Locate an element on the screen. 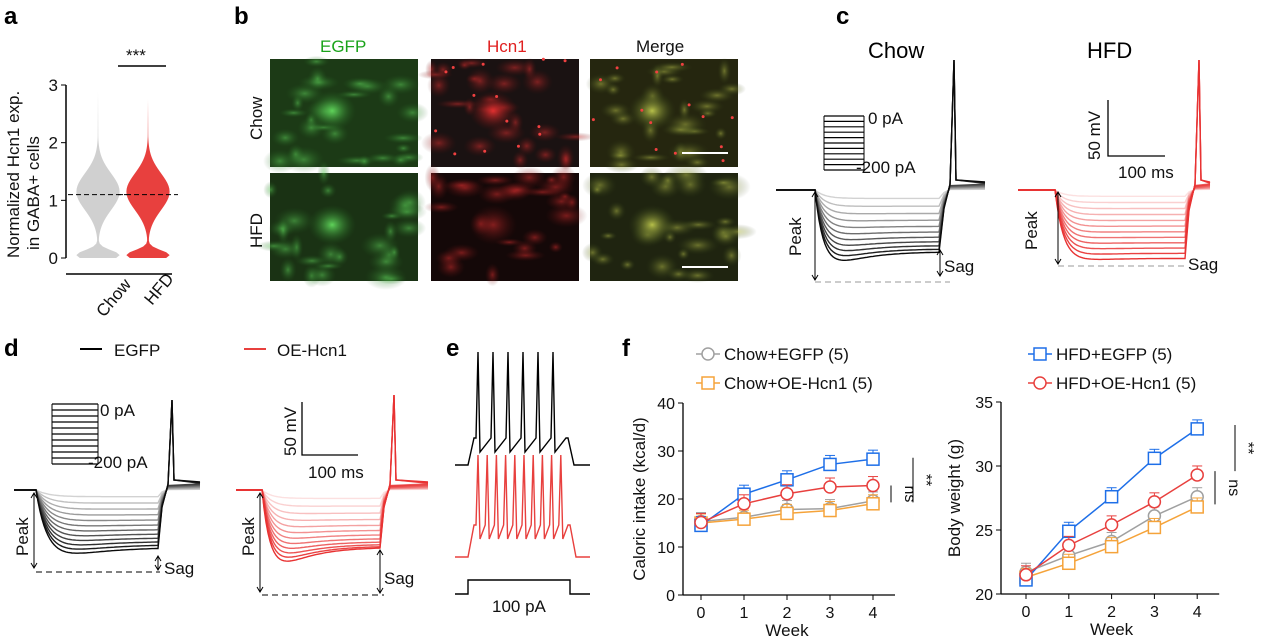  cell-body is located at coordinates (332, 110).